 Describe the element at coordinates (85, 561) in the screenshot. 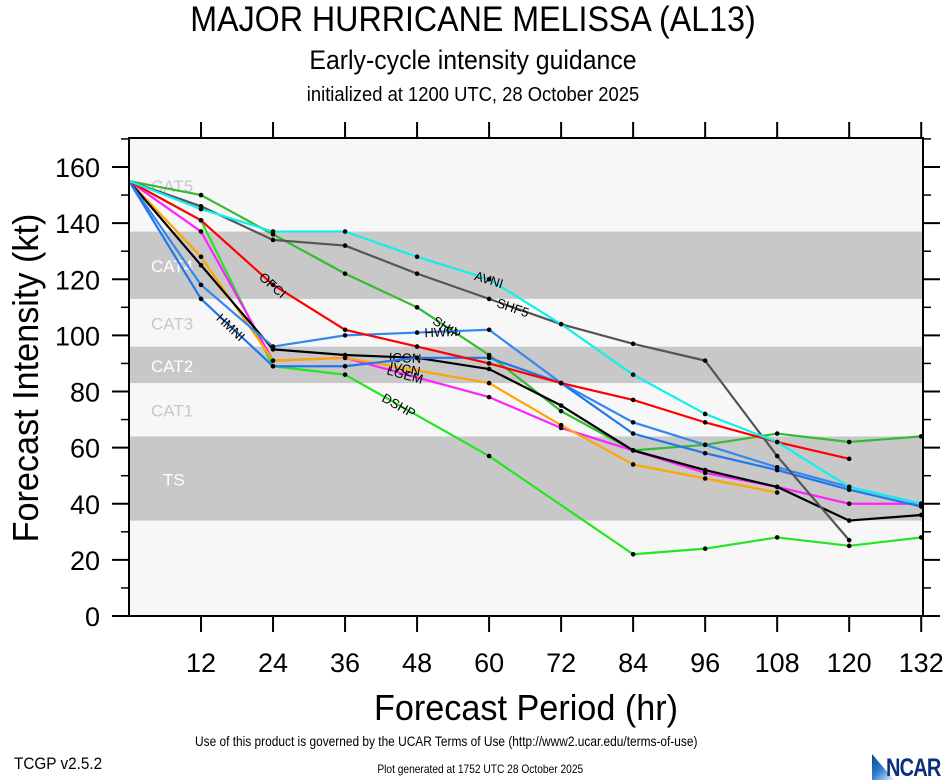

I see `y-tick-label: 20` at that location.